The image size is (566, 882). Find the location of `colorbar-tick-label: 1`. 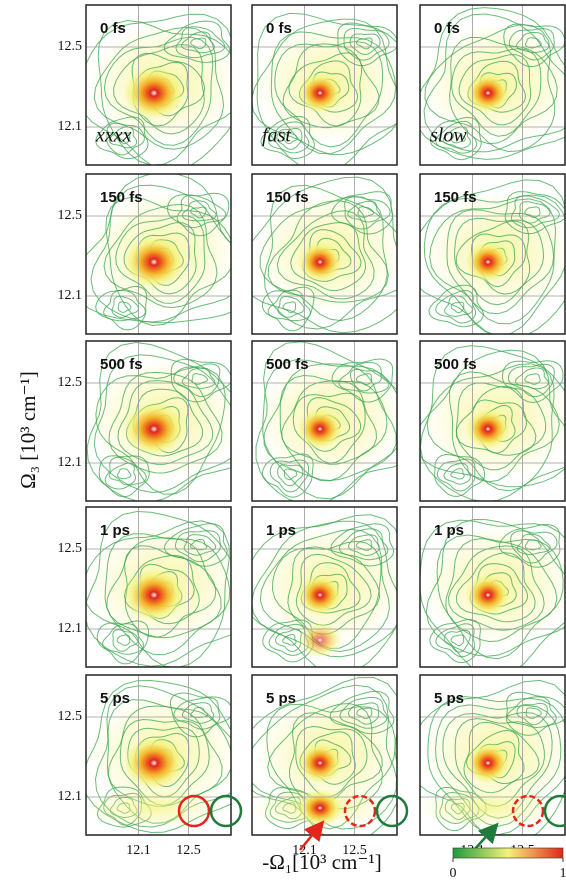

colorbar-tick-label: 1 is located at coordinates (563, 873).